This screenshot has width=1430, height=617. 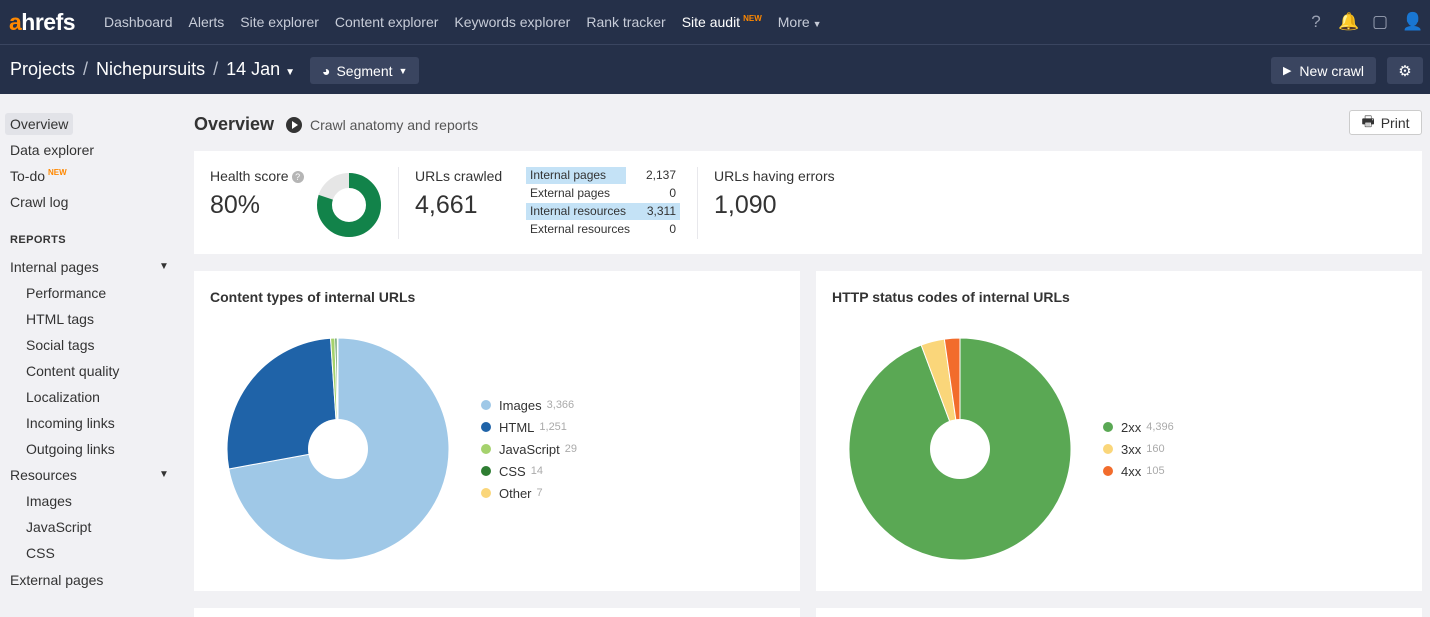 What do you see at coordinates (660, 175) in the screenshot?
I see `breakdown-value: 2,137` at bounding box center [660, 175].